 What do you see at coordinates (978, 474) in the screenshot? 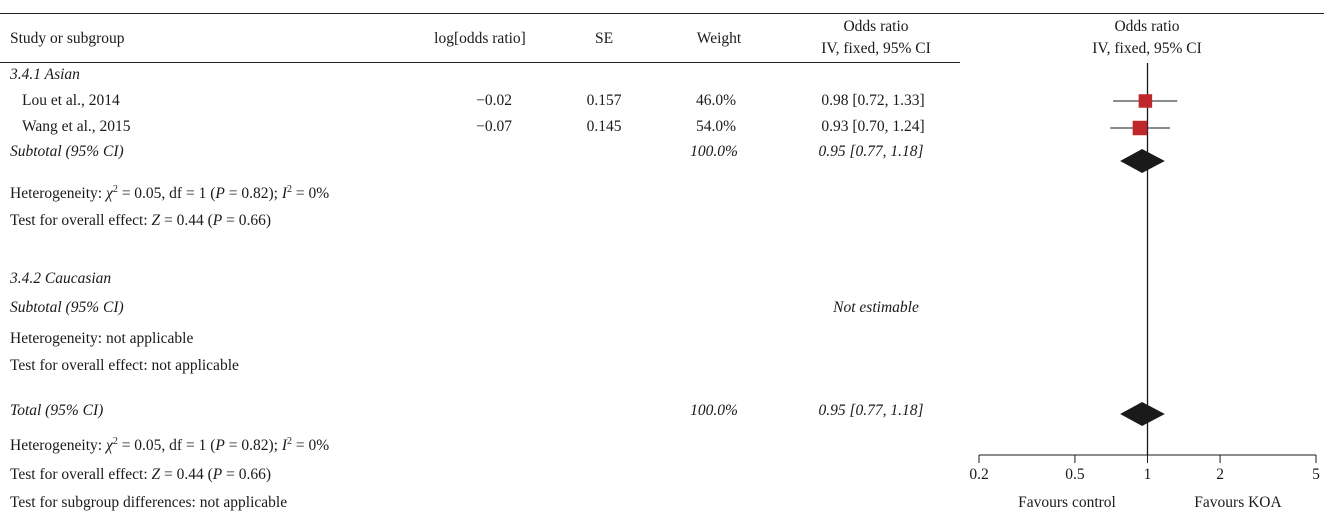
I see `x-tick-label: 0.2` at bounding box center [978, 474].